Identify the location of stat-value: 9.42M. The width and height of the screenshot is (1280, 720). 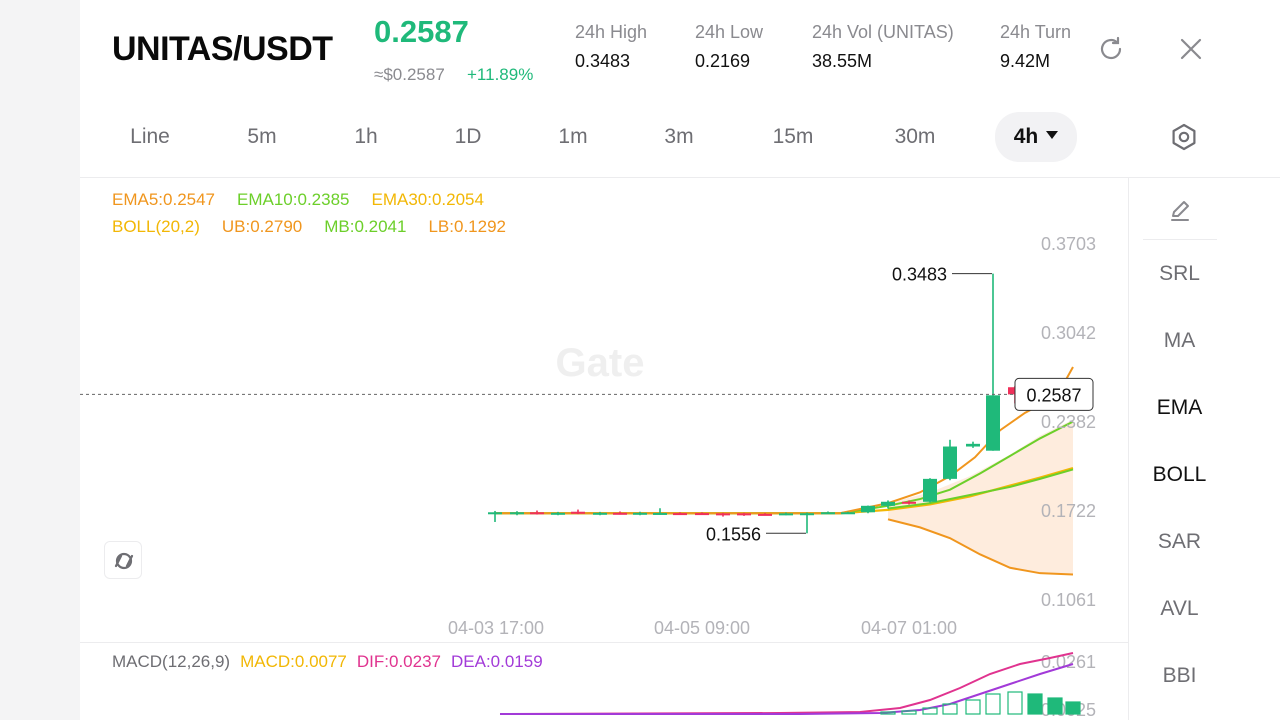
(1025, 61).